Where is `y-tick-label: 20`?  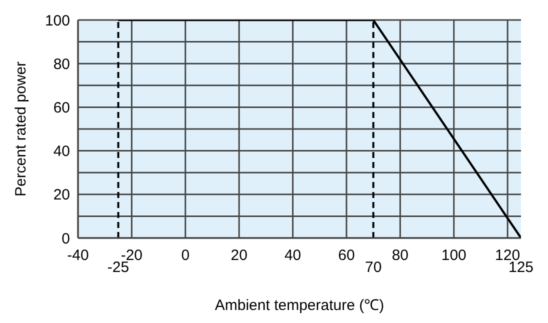 y-tick-label: 20 is located at coordinates (61, 195).